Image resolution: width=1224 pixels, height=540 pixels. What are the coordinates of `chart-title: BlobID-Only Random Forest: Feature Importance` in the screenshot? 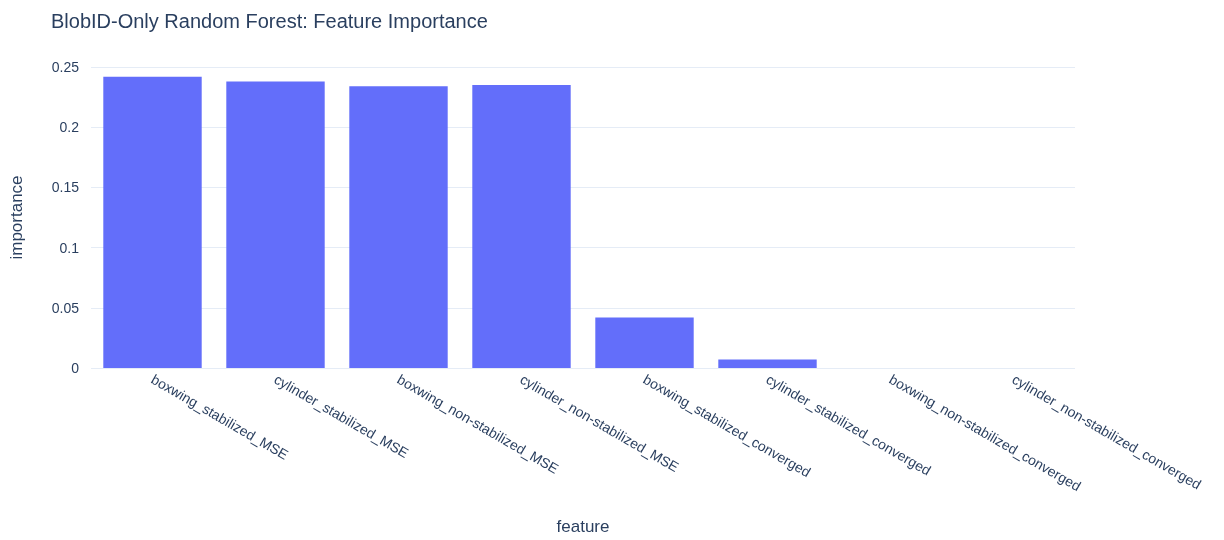 It's located at (269, 21).